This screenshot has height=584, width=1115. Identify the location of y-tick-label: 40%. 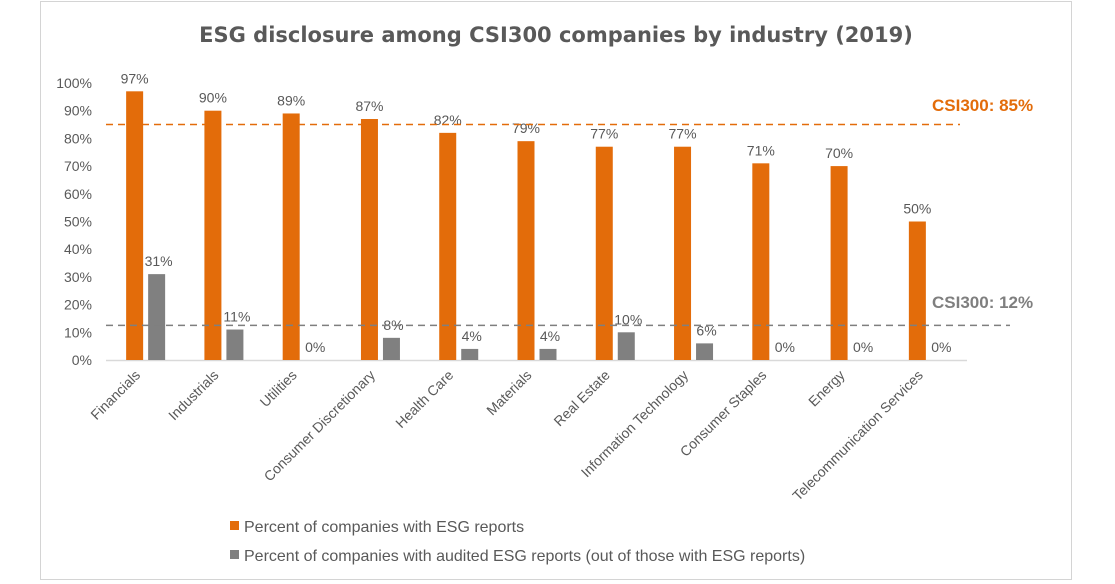
(78, 249).